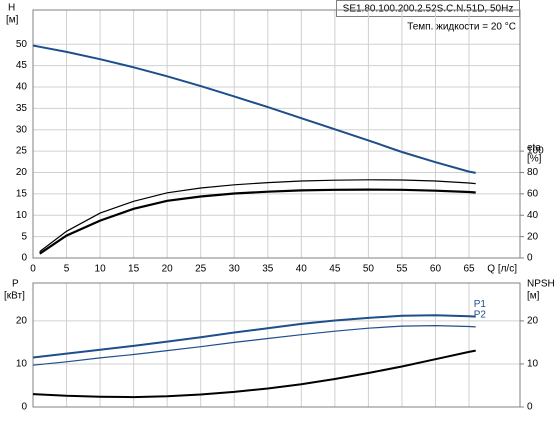 Image resolution: width=559 pixels, height=421 pixels. I want to click on x-tick-label: 60, so click(436, 269).